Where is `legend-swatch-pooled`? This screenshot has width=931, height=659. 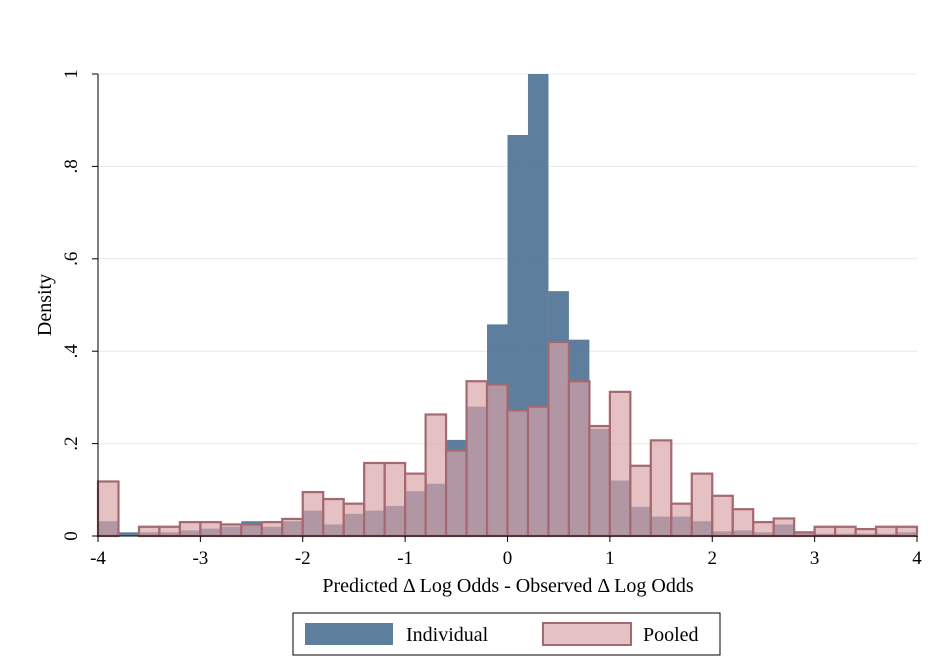 legend-swatch-pooled is located at coordinates (587, 634).